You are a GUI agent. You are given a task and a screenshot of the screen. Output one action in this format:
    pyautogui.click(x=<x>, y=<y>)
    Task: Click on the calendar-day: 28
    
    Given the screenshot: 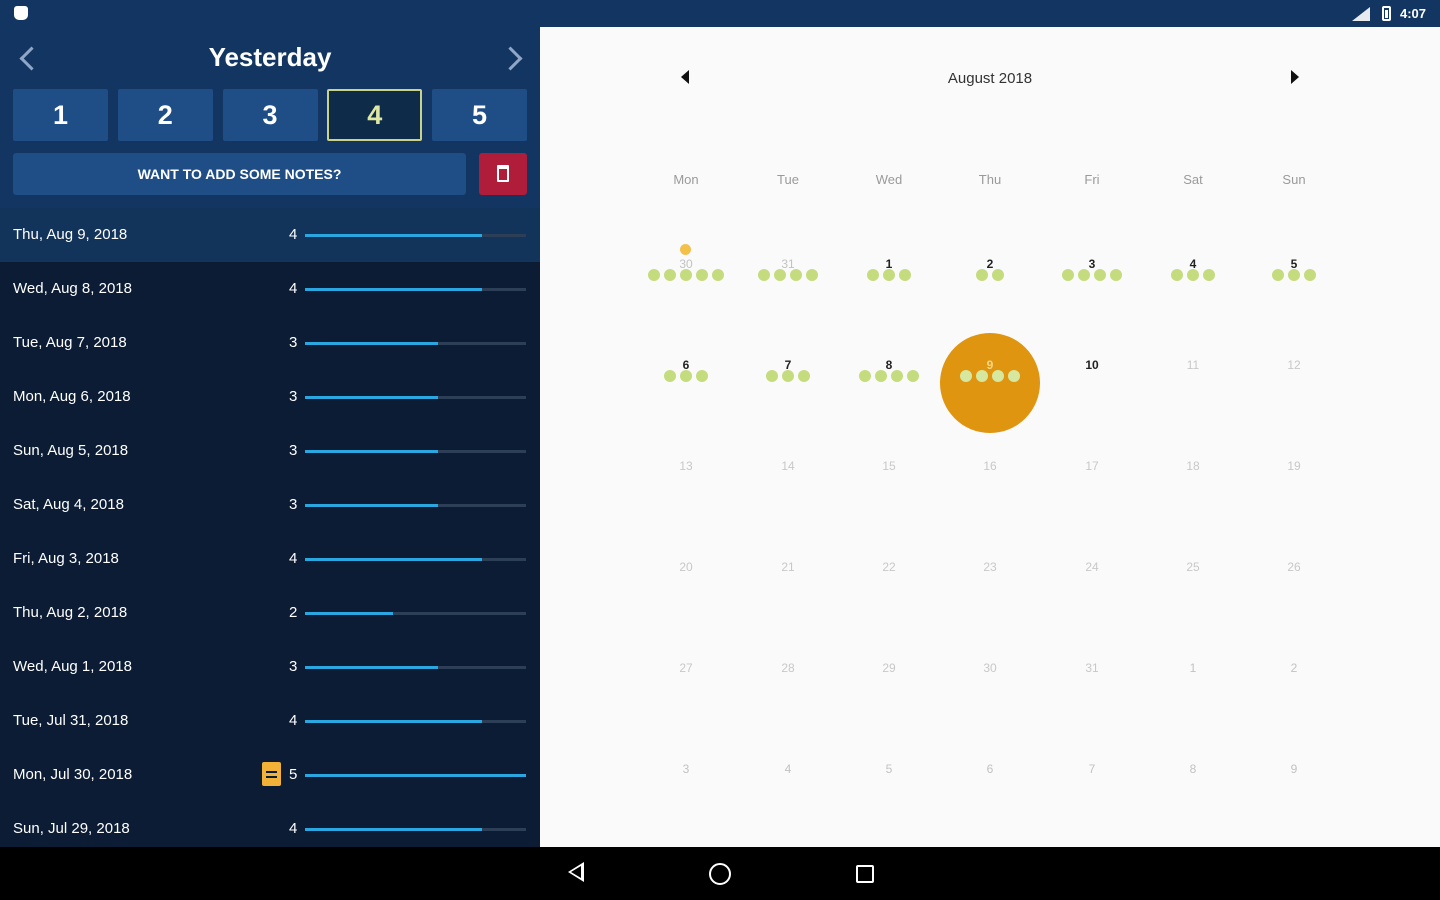 What is the action you would take?
    pyautogui.click(x=788, y=686)
    